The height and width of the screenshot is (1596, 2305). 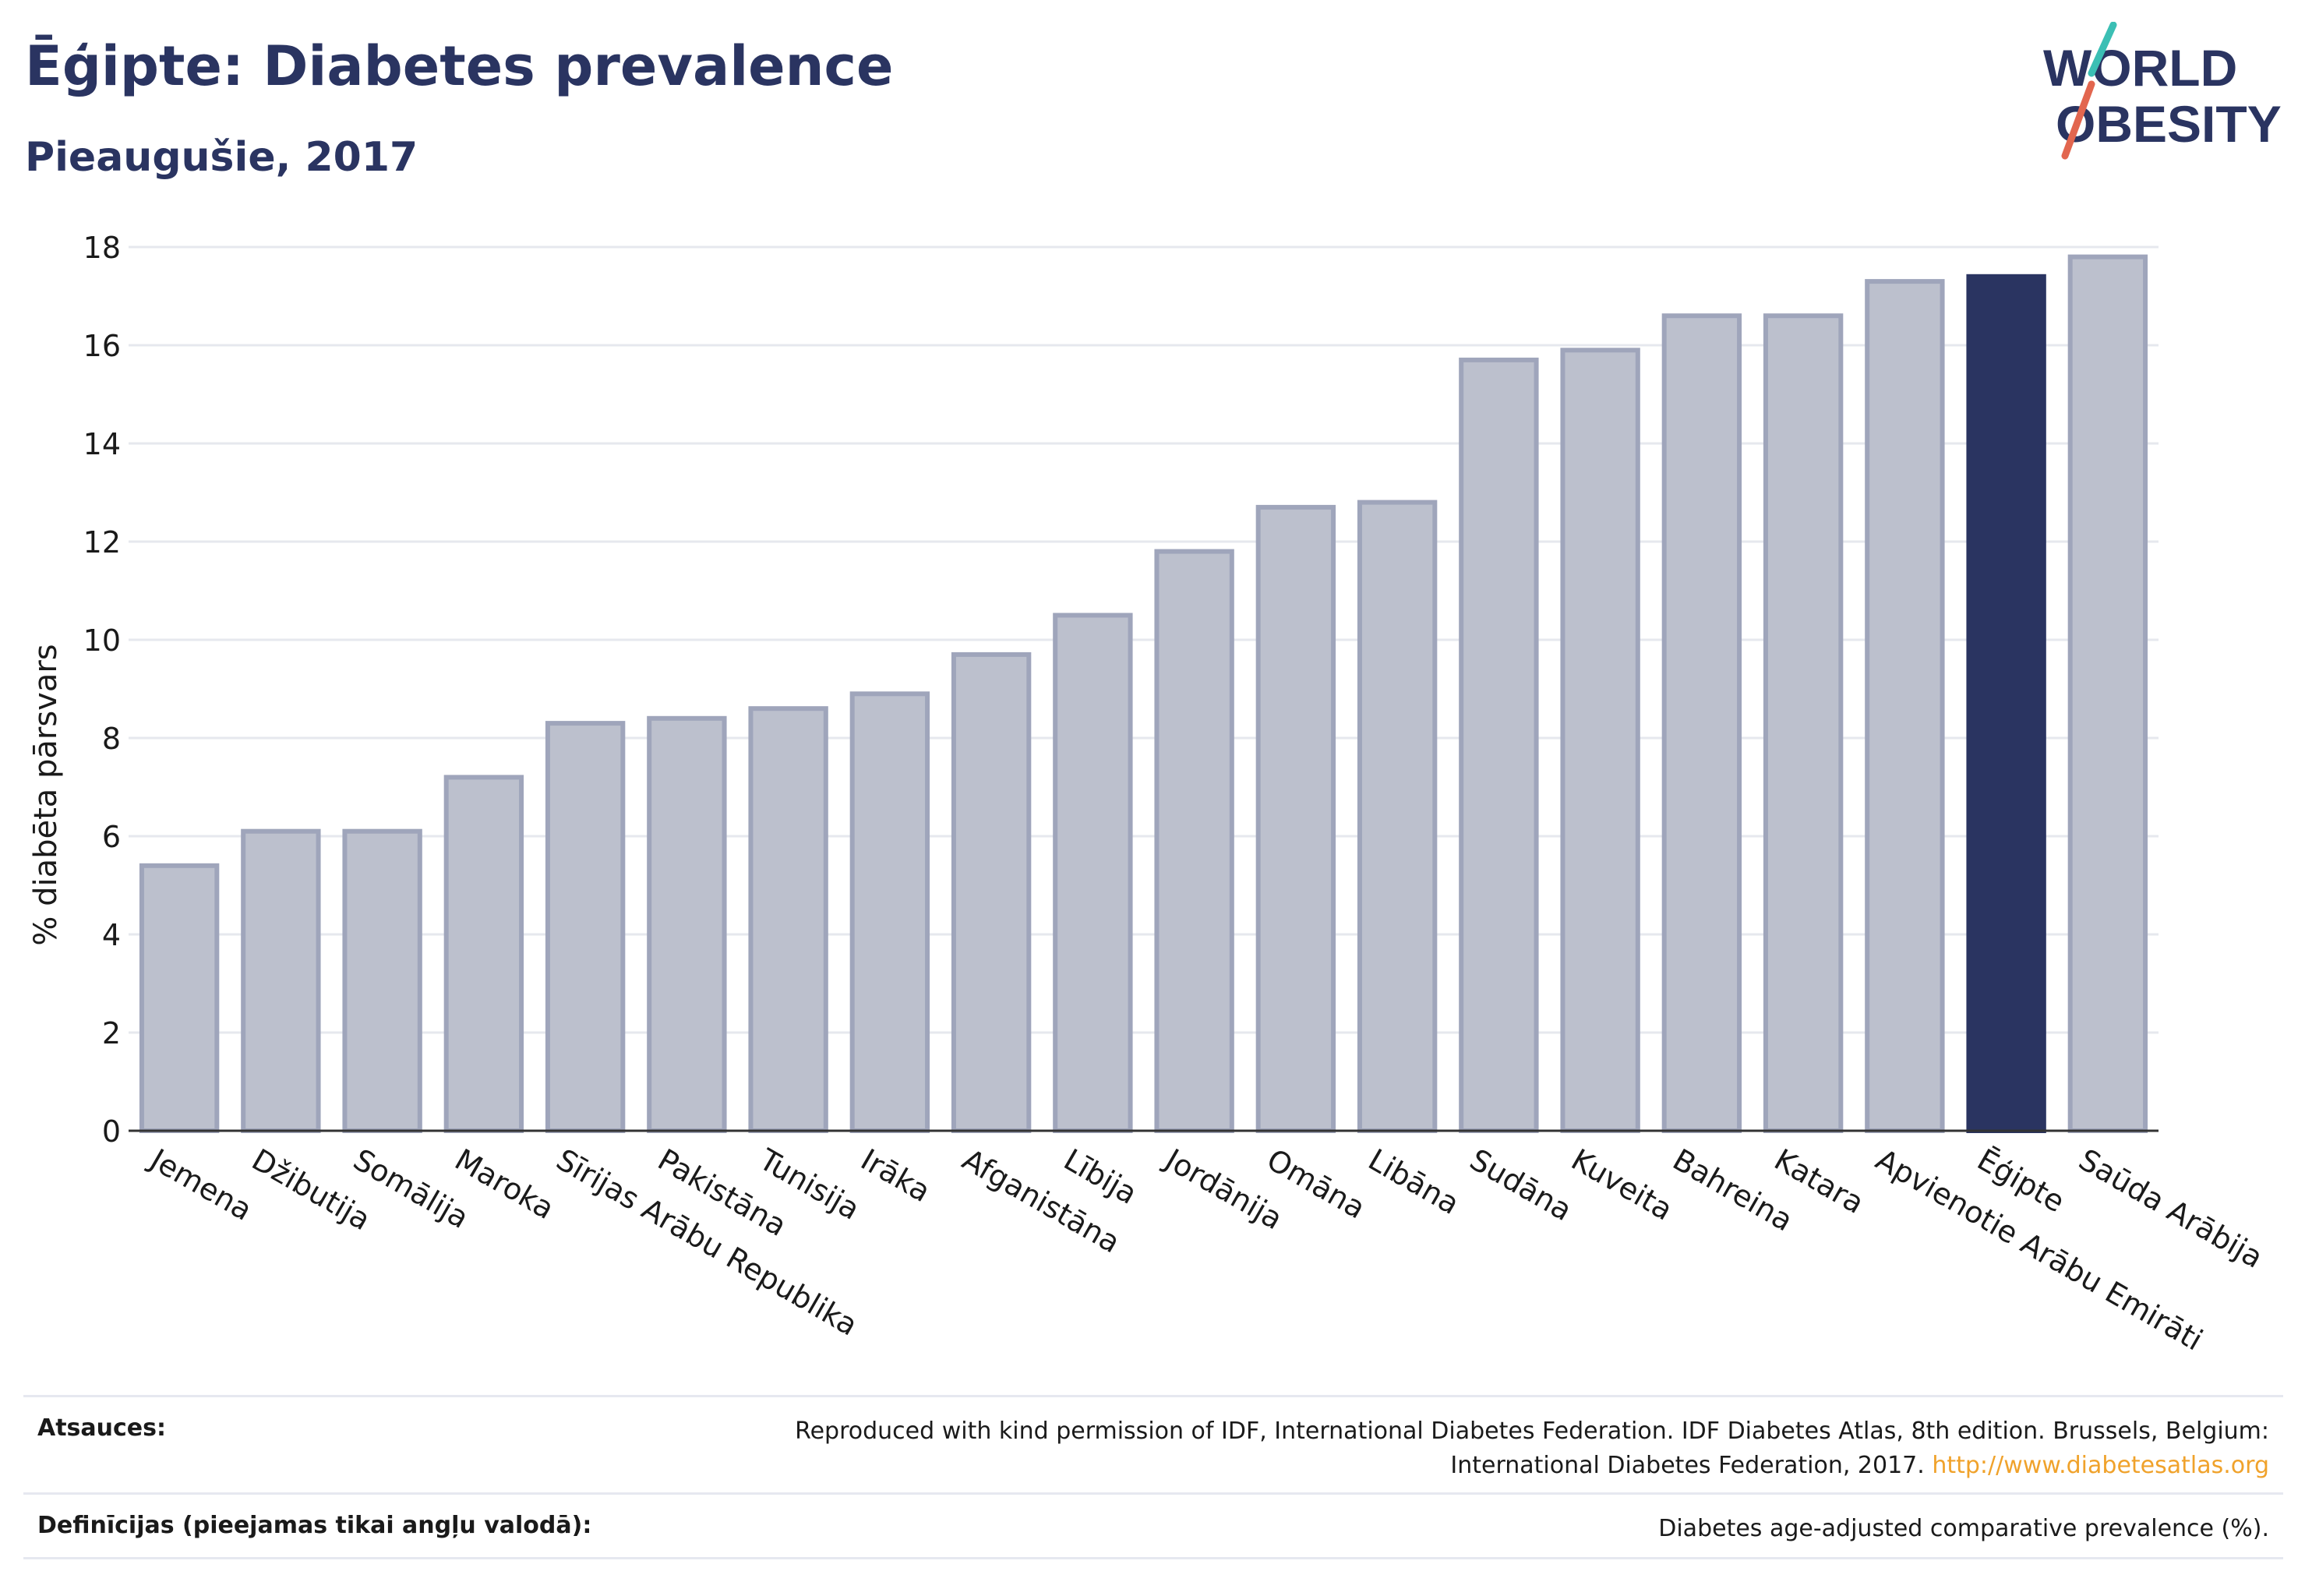 What do you see at coordinates (102, 542) in the screenshot?
I see `y-tick-label: 12` at bounding box center [102, 542].